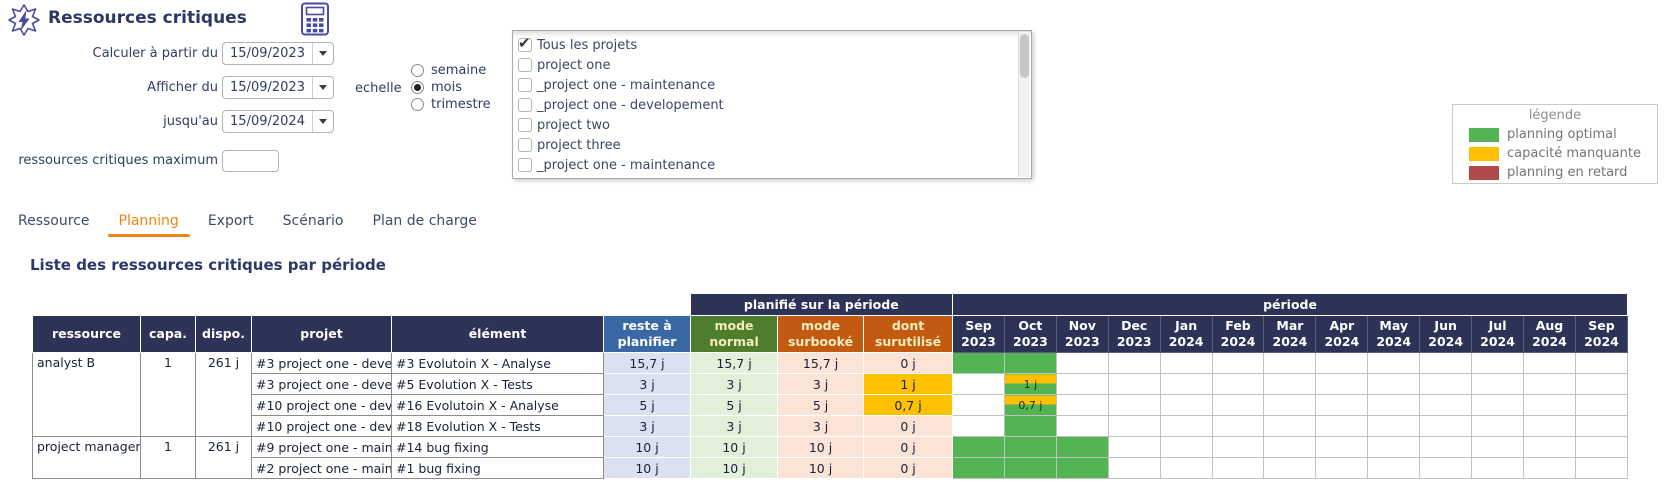 This screenshot has width=1669, height=501. I want to click on scrollbar, so click(1024, 104).